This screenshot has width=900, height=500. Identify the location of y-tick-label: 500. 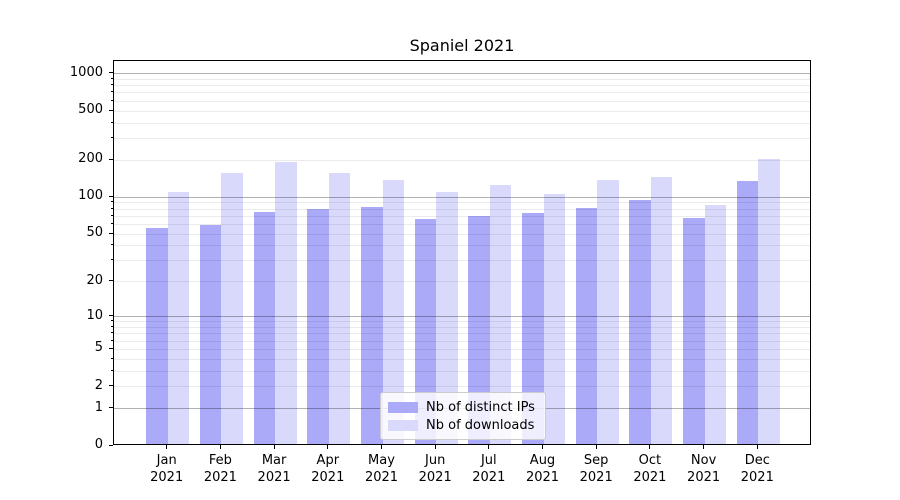
(90, 109).